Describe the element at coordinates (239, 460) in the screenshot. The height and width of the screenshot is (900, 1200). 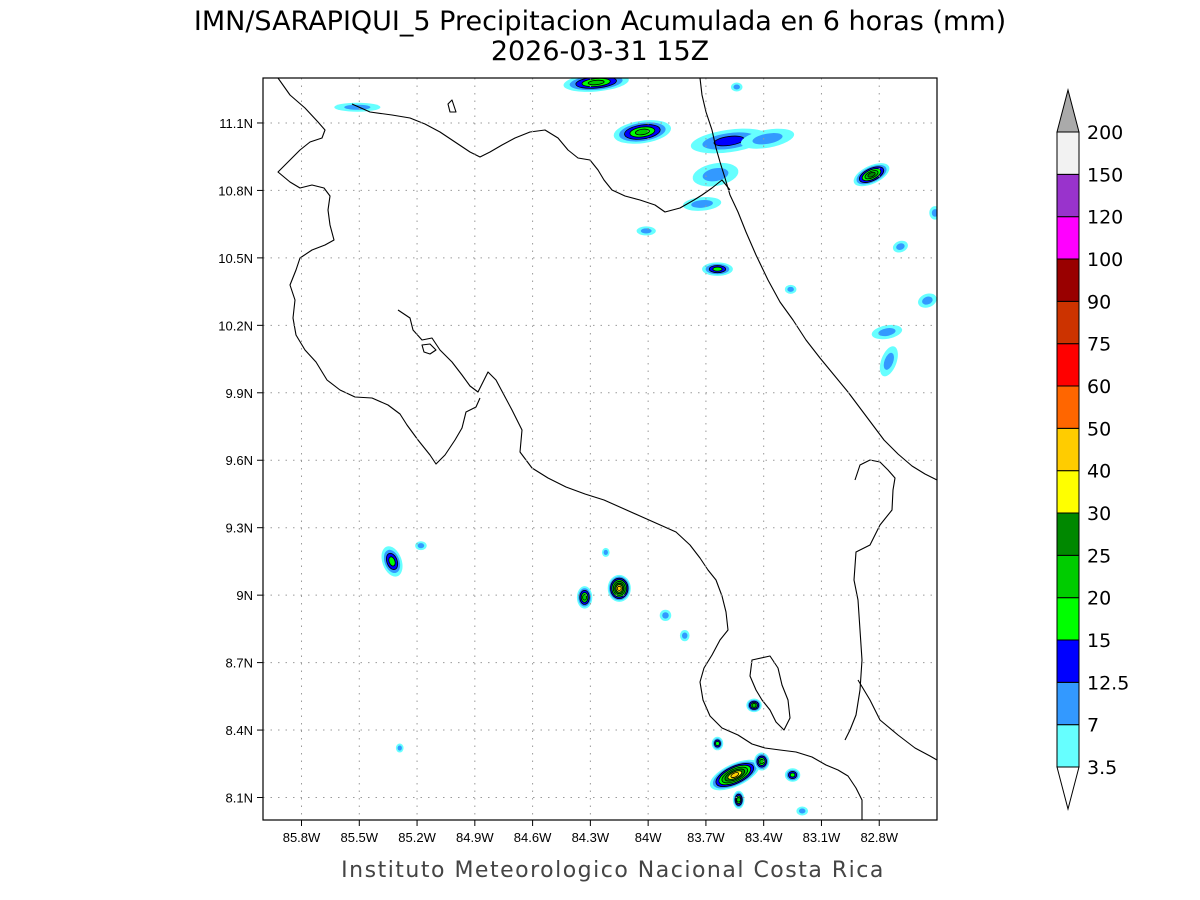
I see `lat-tick-label: 9.6N` at that location.